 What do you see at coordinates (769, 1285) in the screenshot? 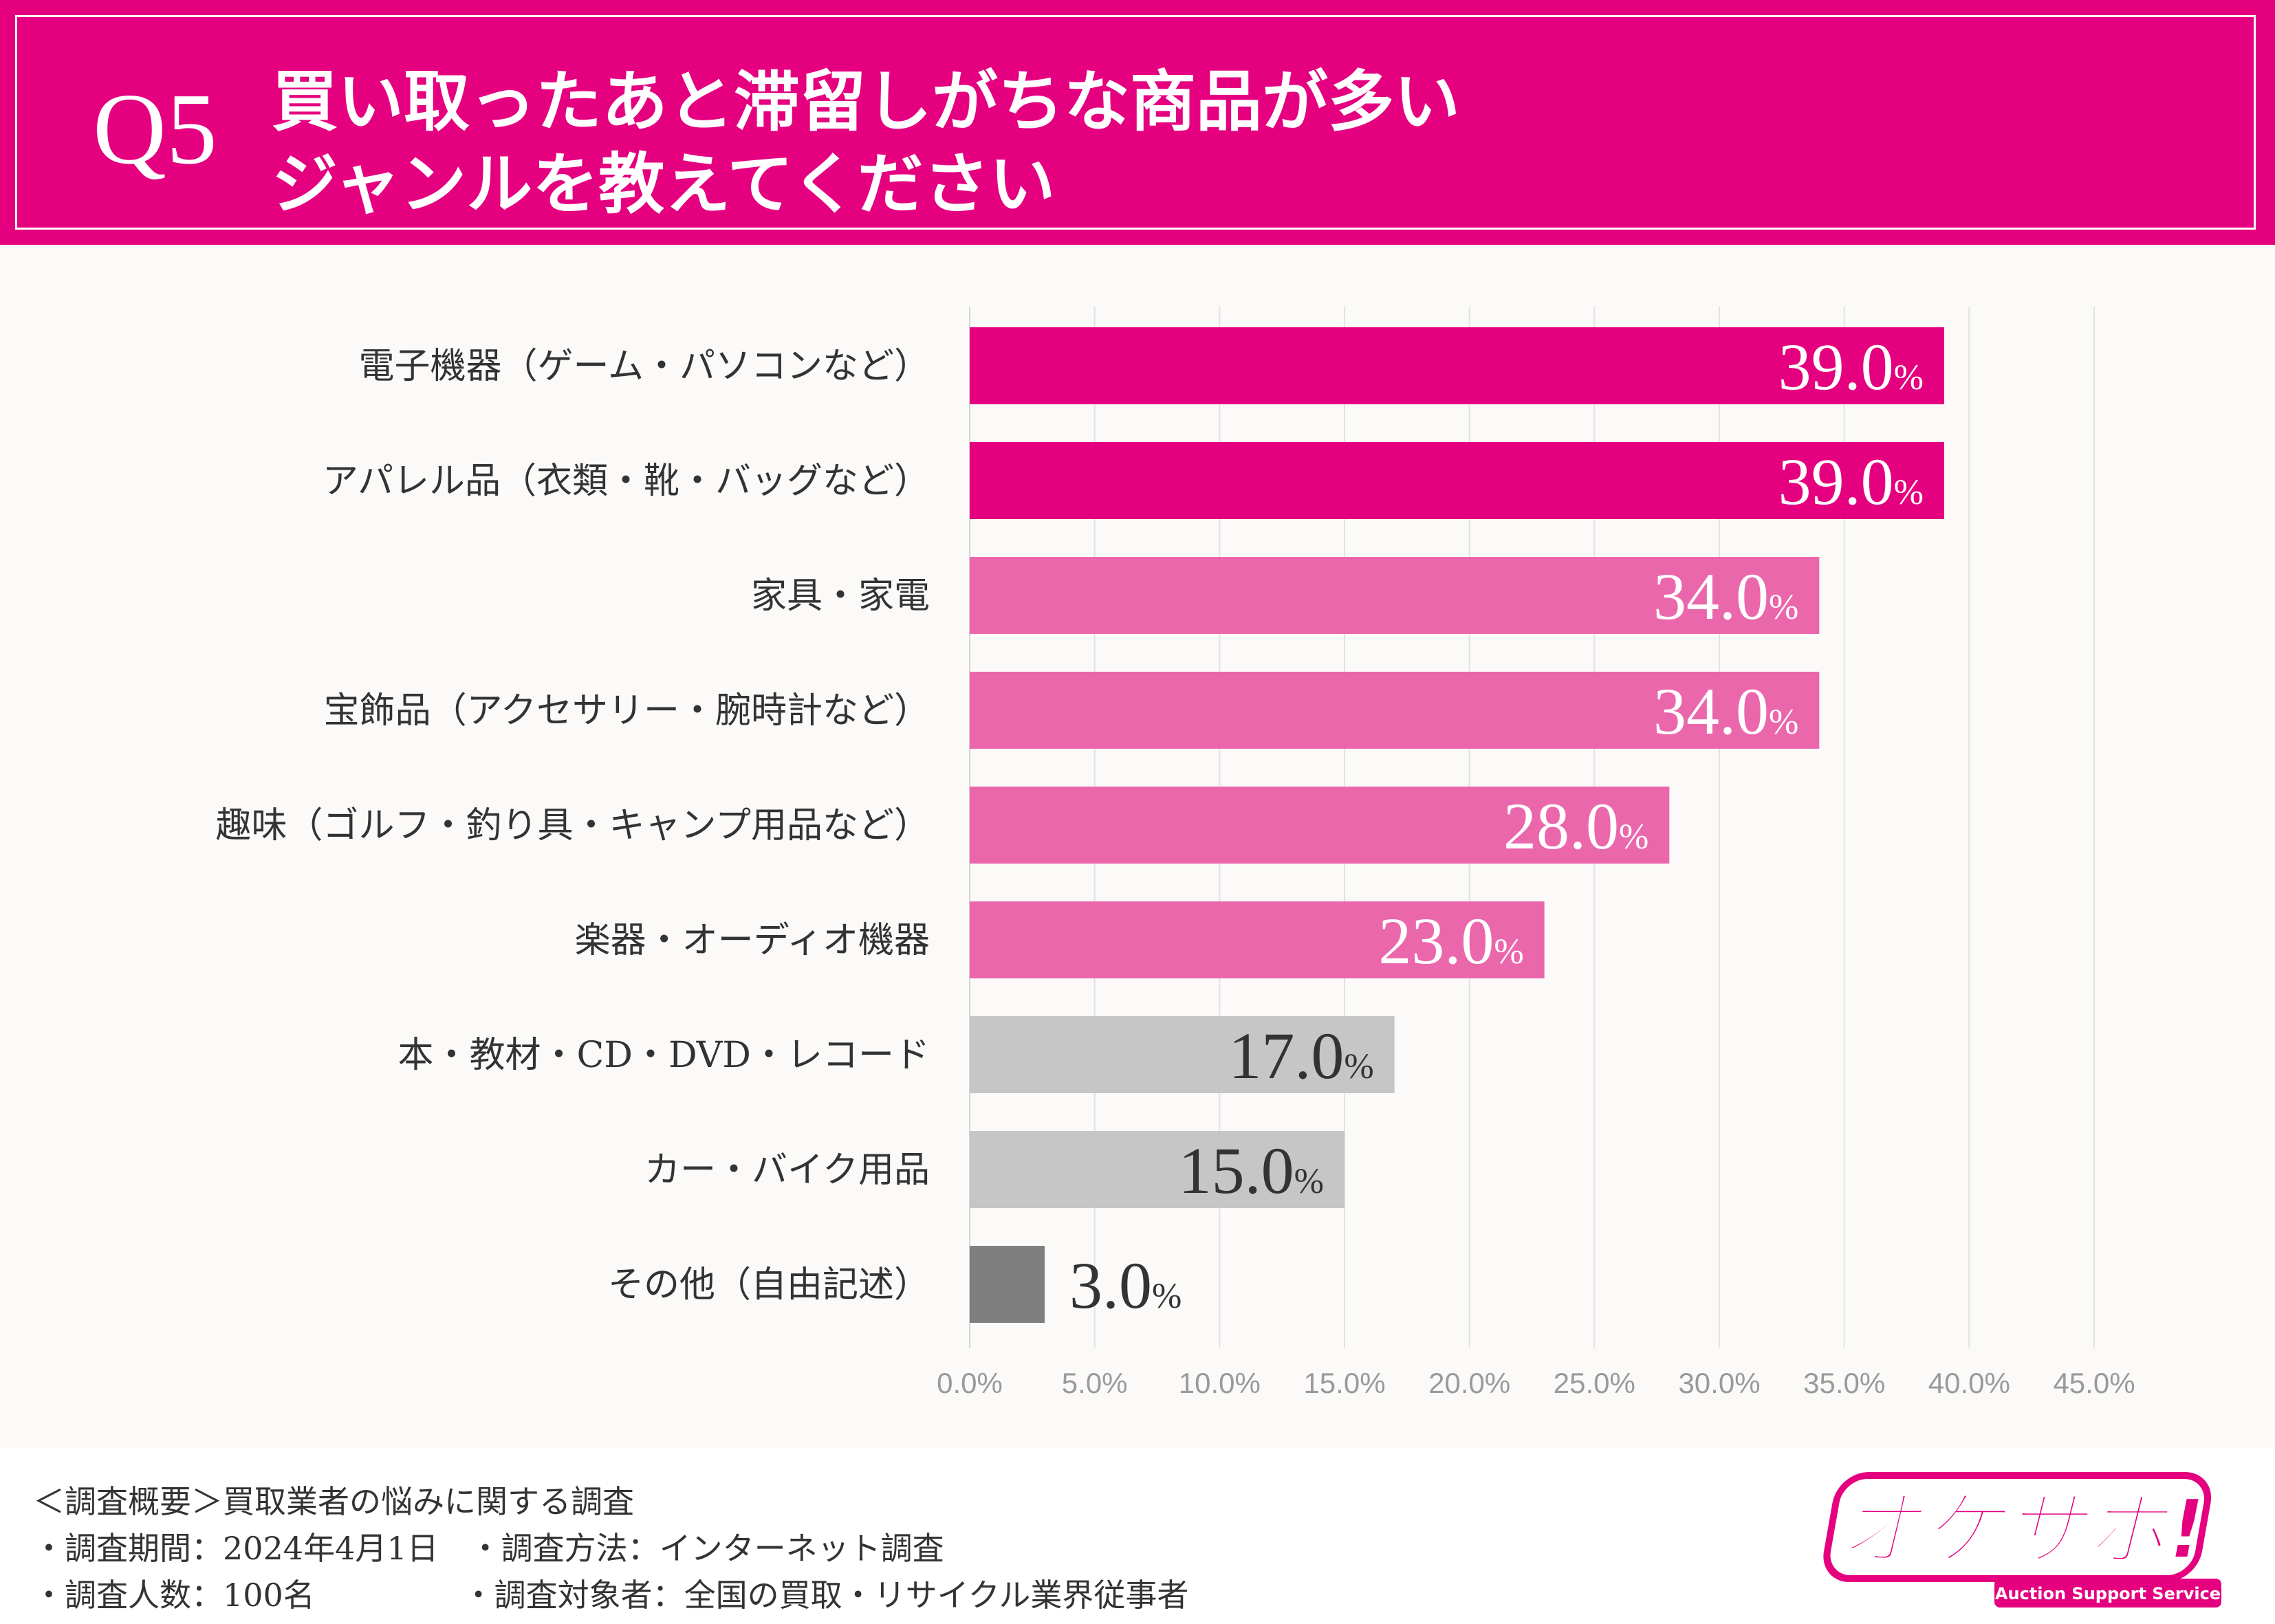
I see `category-label: その他（自由記述）` at bounding box center [769, 1285].